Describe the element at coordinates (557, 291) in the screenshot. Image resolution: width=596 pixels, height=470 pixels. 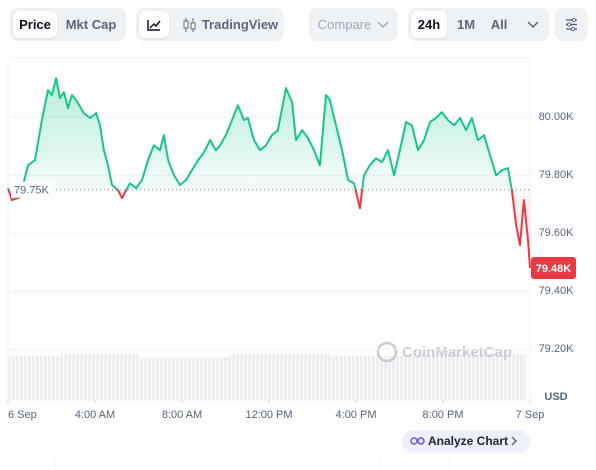
I see `y-tick-label: 79.40K` at that location.